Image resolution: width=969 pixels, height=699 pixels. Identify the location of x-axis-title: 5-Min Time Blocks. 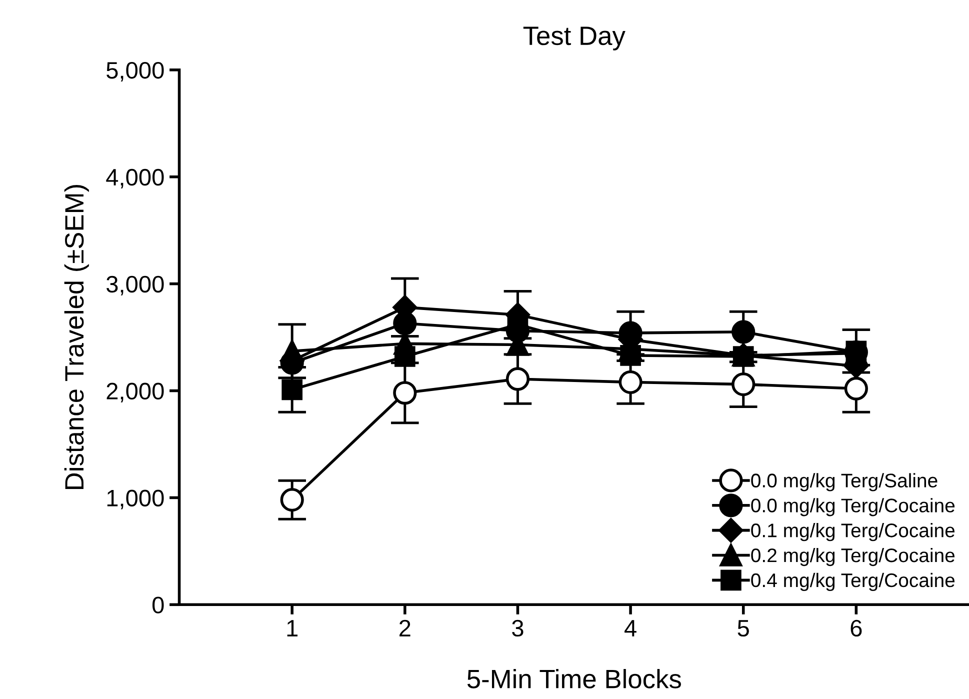
(574, 678).